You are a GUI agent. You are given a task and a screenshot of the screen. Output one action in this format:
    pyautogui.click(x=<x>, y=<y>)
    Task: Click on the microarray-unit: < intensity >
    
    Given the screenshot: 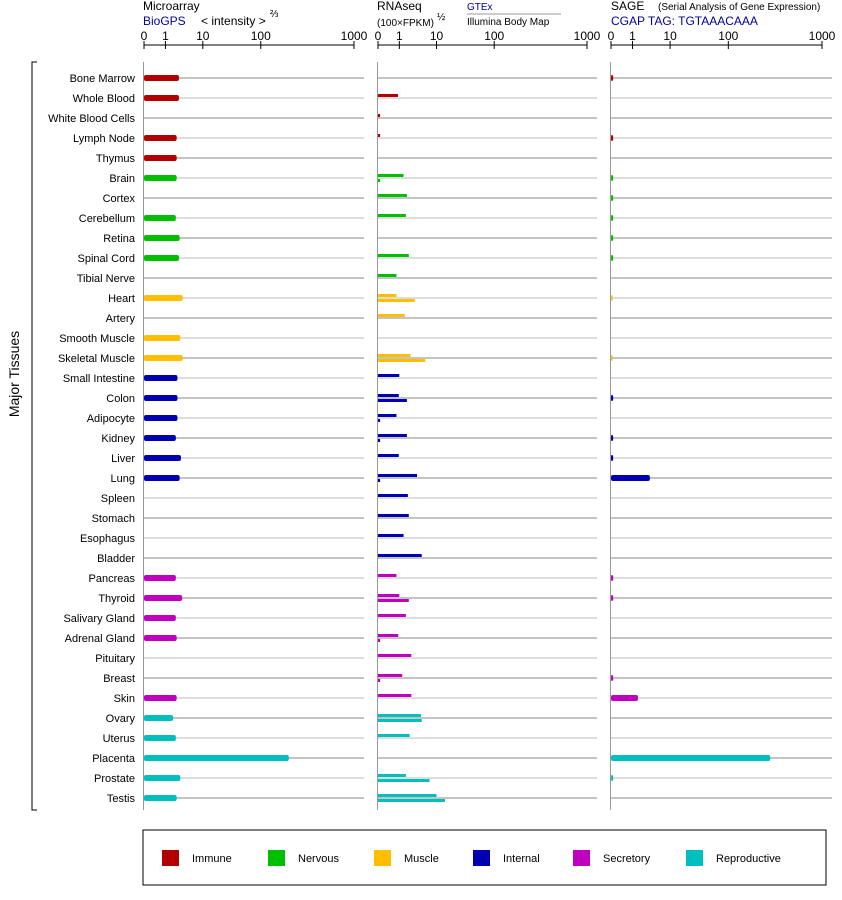 What is the action you would take?
    pyautogui.click(x=233, y=21)
    